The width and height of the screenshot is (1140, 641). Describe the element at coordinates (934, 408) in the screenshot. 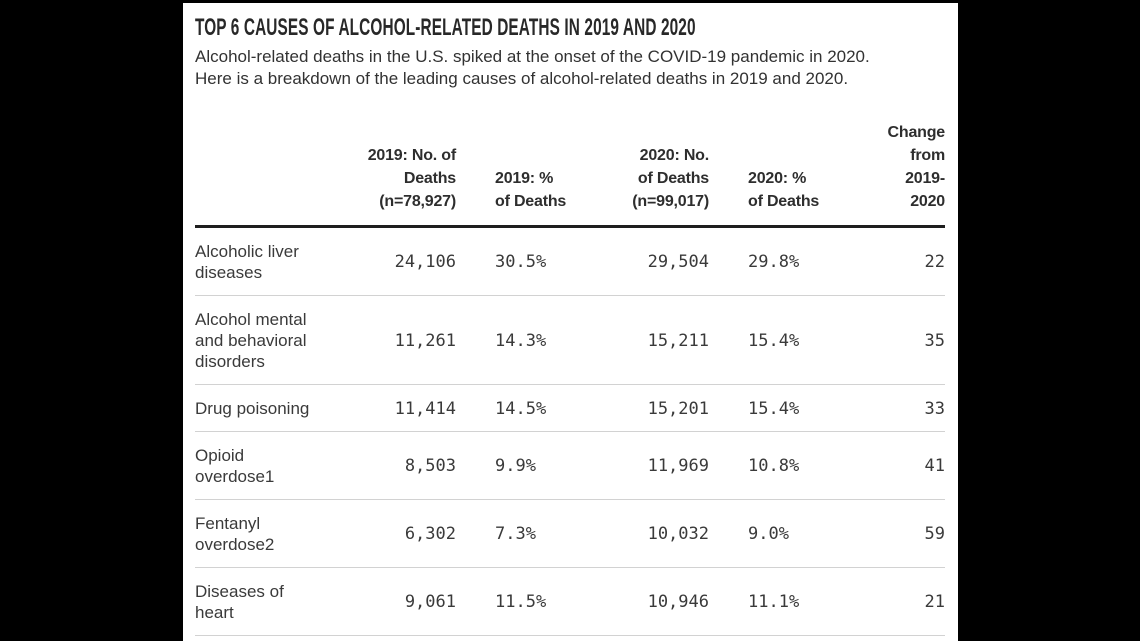

I see `change-cell: 33` at that location.